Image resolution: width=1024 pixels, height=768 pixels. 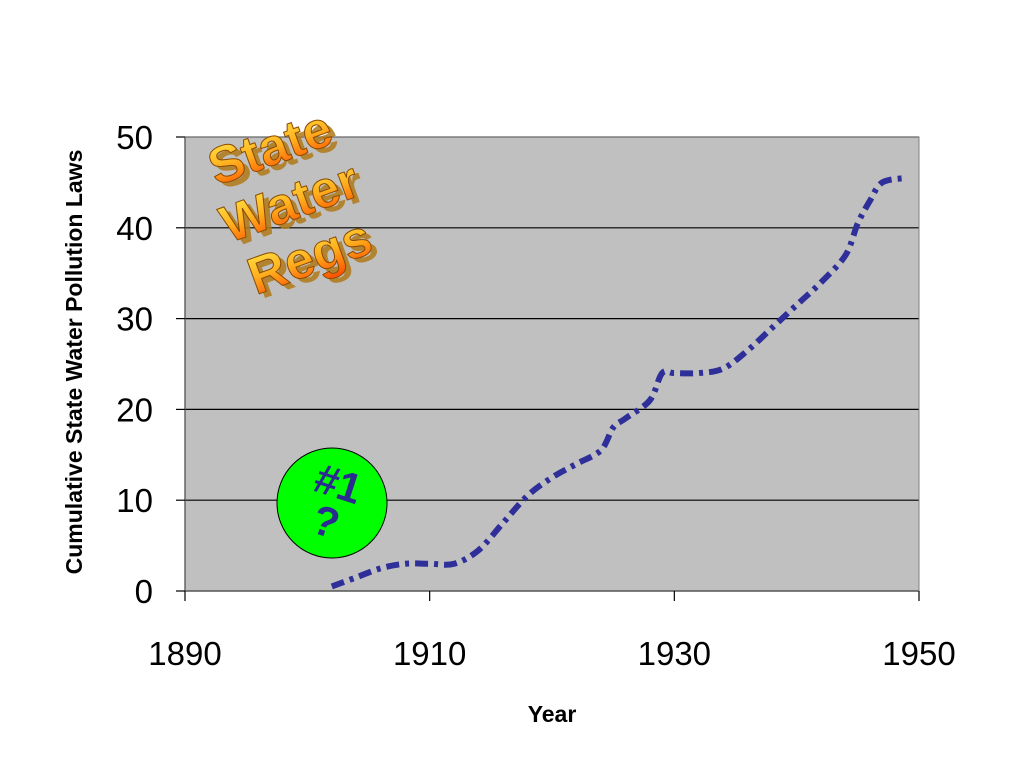 What do you see at coordinates (134, 409) in the screenshot?
I see `y-tick-label: 20` at bounding box center [134, 409].